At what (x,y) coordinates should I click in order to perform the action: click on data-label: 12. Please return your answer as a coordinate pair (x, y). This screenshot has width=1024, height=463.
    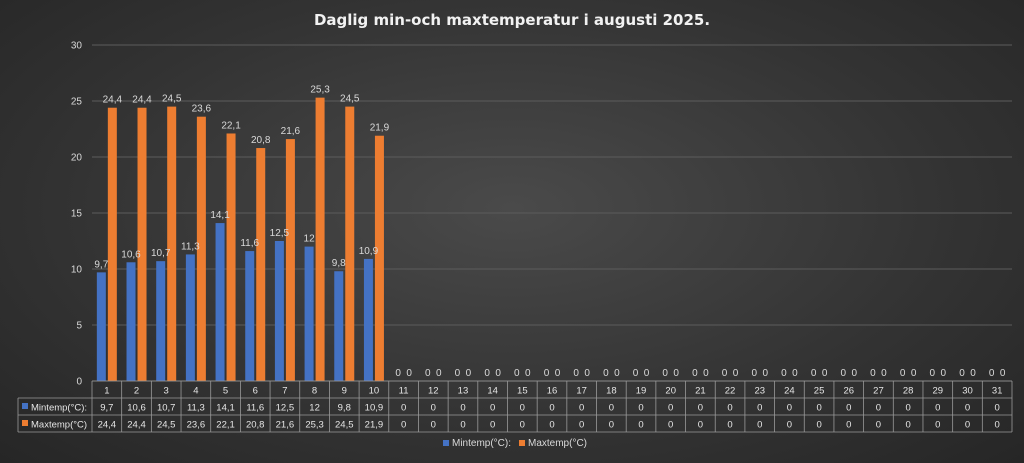
    Looking at the image, I should click on (310, 239).